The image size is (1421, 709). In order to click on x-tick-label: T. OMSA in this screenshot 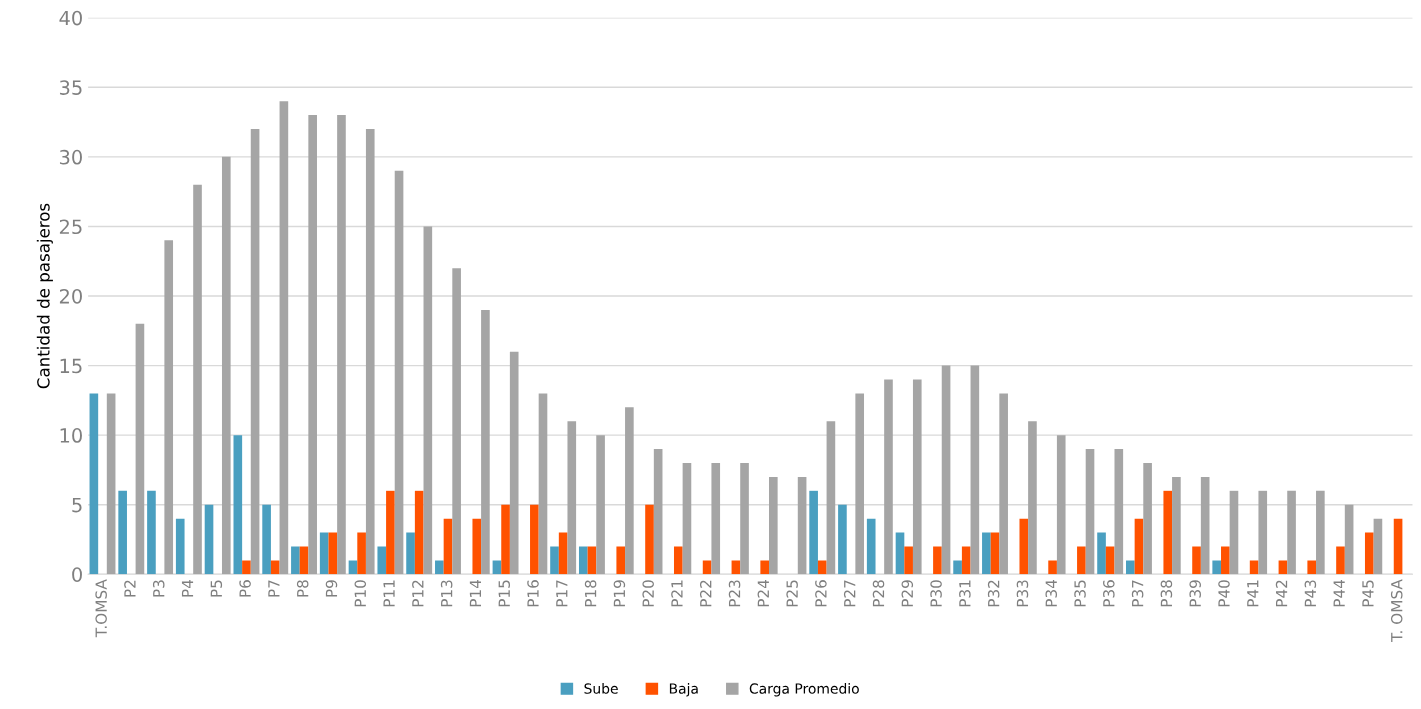, I will do `click(1396, 611)`.